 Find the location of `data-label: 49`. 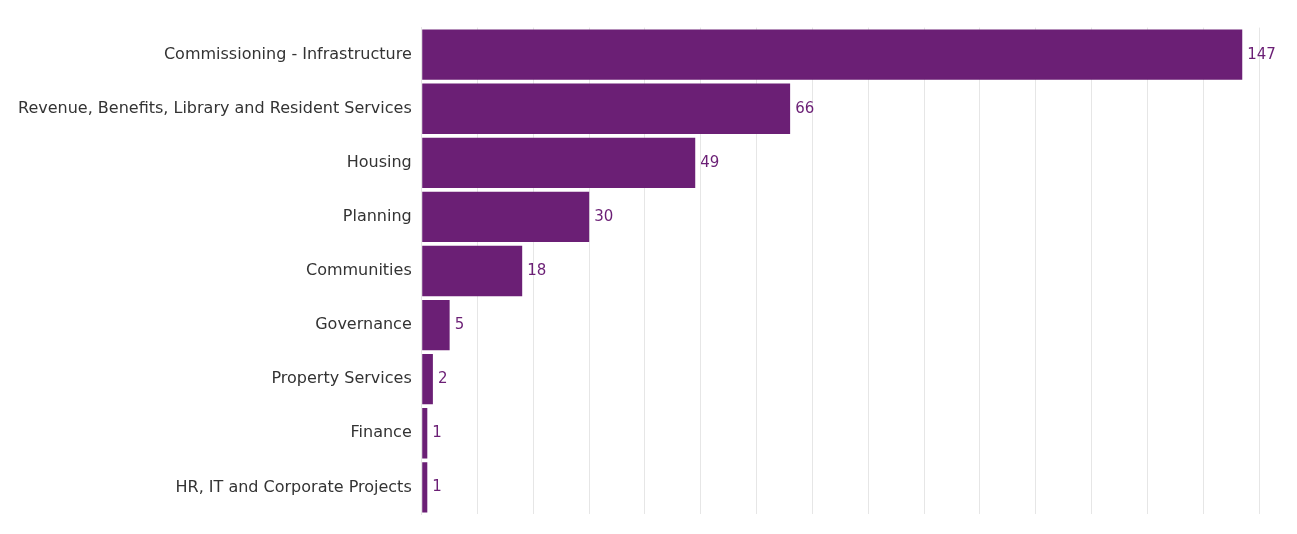

data-label: 49 is located at coordinates (710, 161).